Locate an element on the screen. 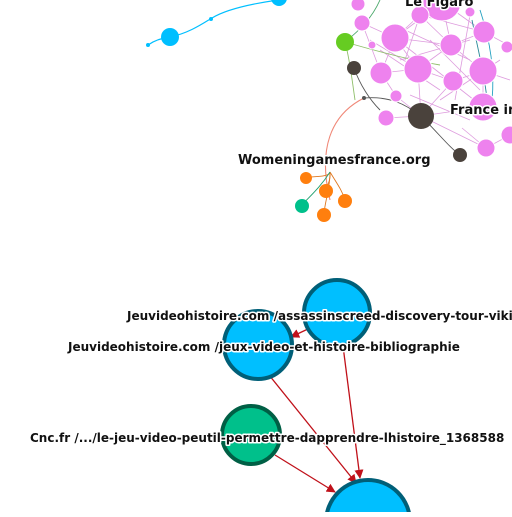  women-branch: Womeningamesfrance.org is located at coordinates (334, 187).